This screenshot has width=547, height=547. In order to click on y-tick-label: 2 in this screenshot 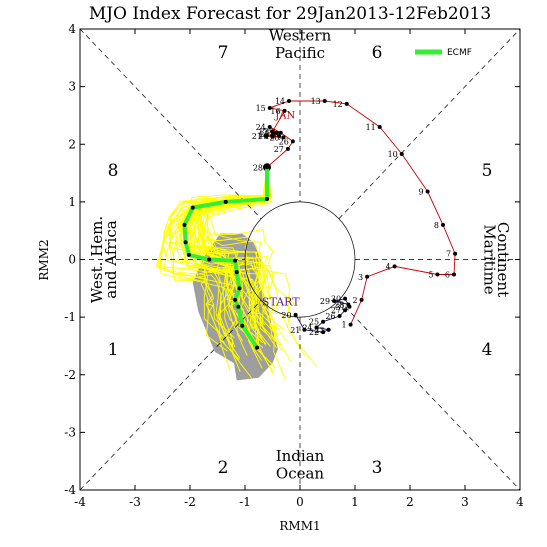, I will do `click(72, 144)`.